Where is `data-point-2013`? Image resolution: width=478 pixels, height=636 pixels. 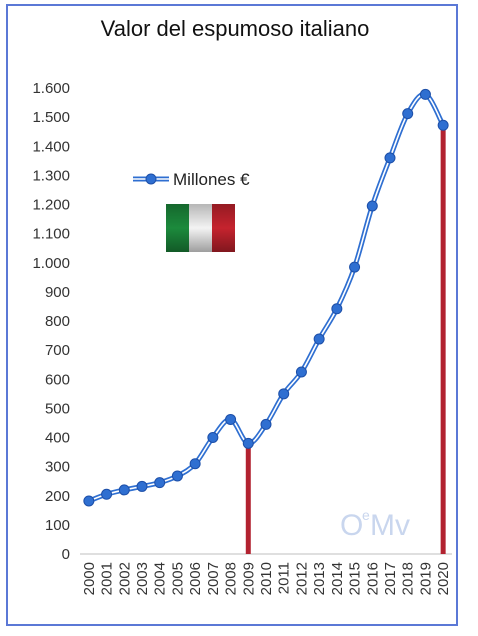 data-point-2013 is located at coordinates (319, 339).